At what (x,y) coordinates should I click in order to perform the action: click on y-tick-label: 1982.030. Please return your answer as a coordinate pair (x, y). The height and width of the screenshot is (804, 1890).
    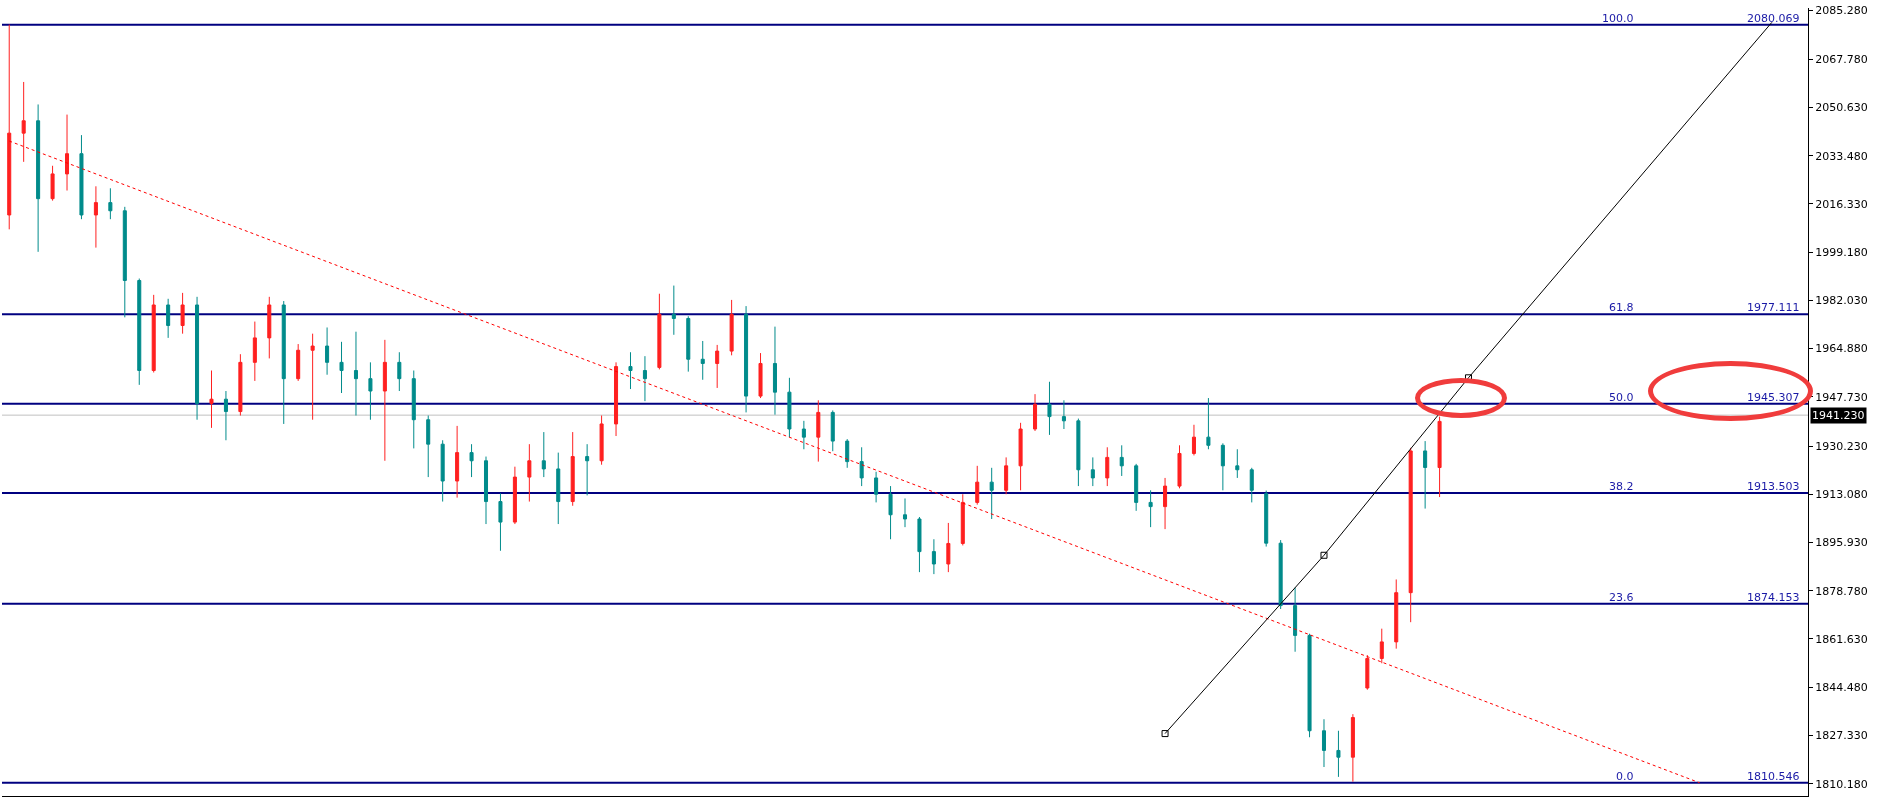
    Looking at the image, I should click on (1841, 301).